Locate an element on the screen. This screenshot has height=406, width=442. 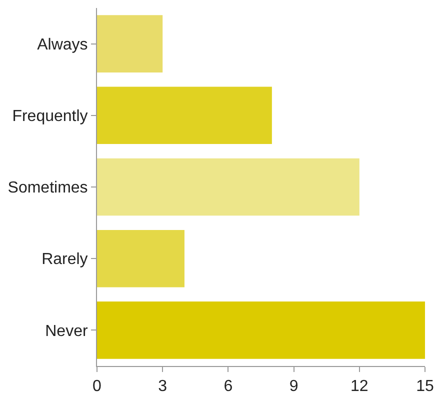
y-tick-label: Always is located at coordinates (62, 45).